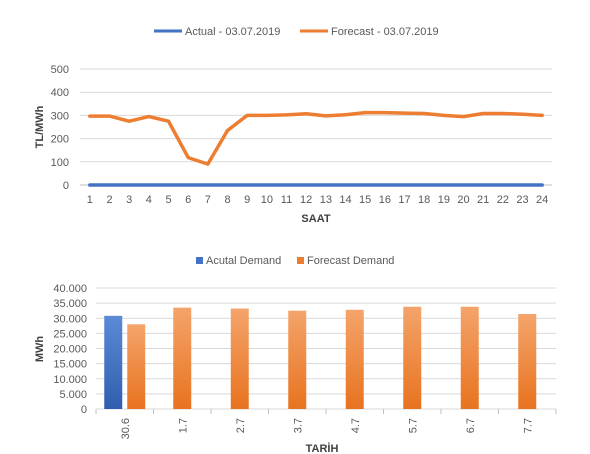 This screenshot has height=454, width=590. I want to click on bar-chart-x-ticks: 30.6 1.7 2.7 3.7 4.7 5.7 6.7 7.7, so click(326, 424).